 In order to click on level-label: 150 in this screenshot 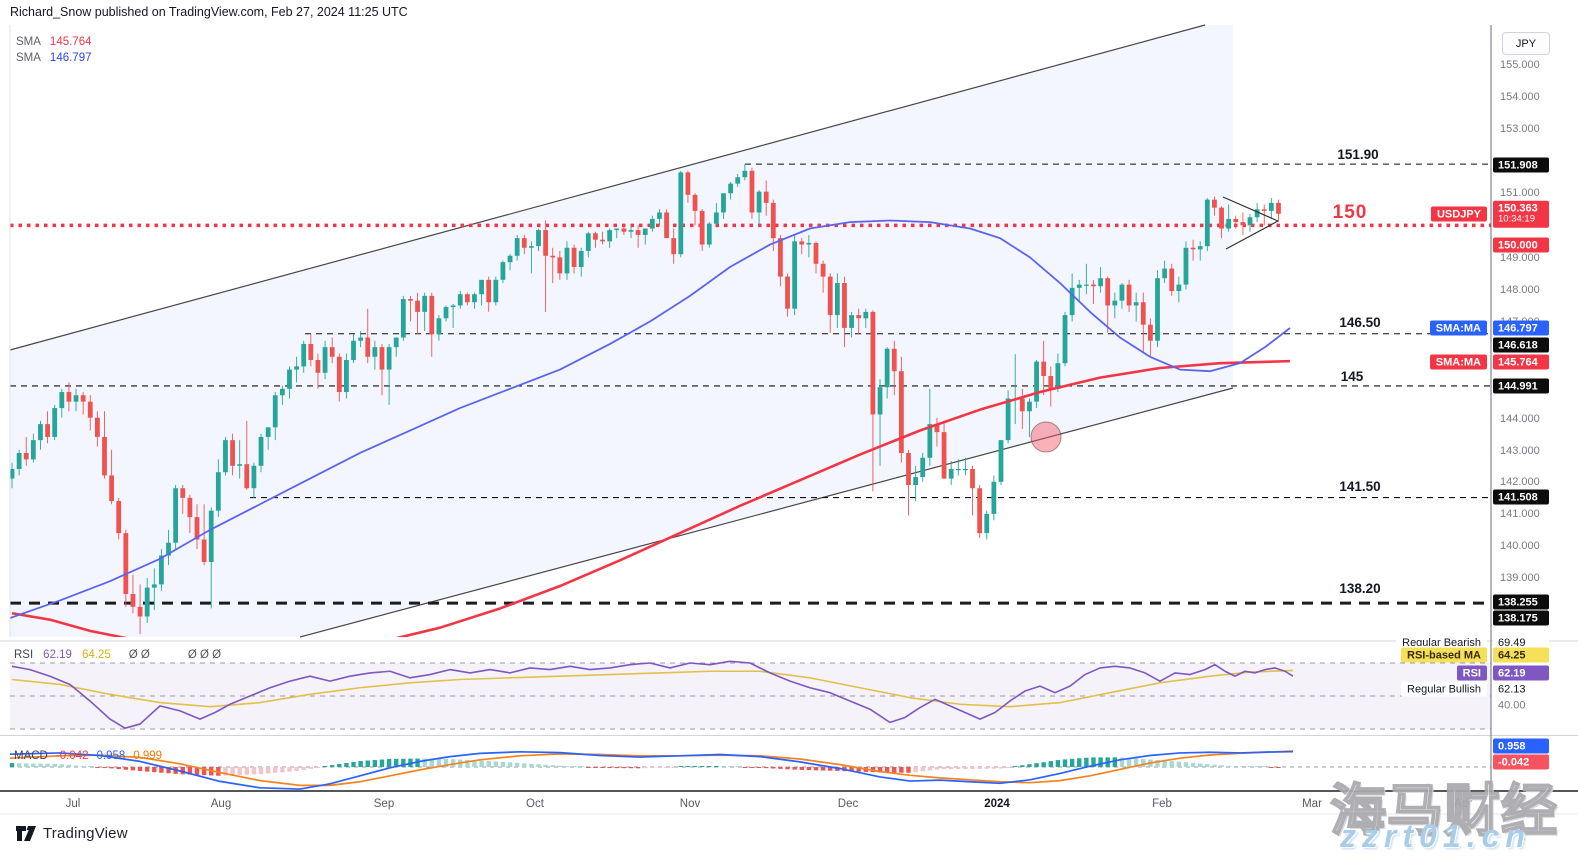, I will do `click(1350, 212)`.